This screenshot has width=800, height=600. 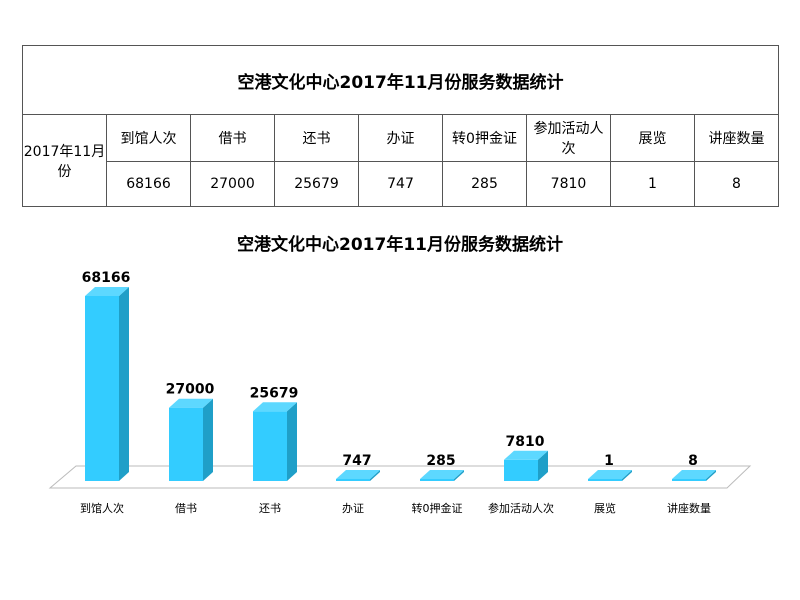 I want to click on data-label: 285, so click(x=440, y=461).